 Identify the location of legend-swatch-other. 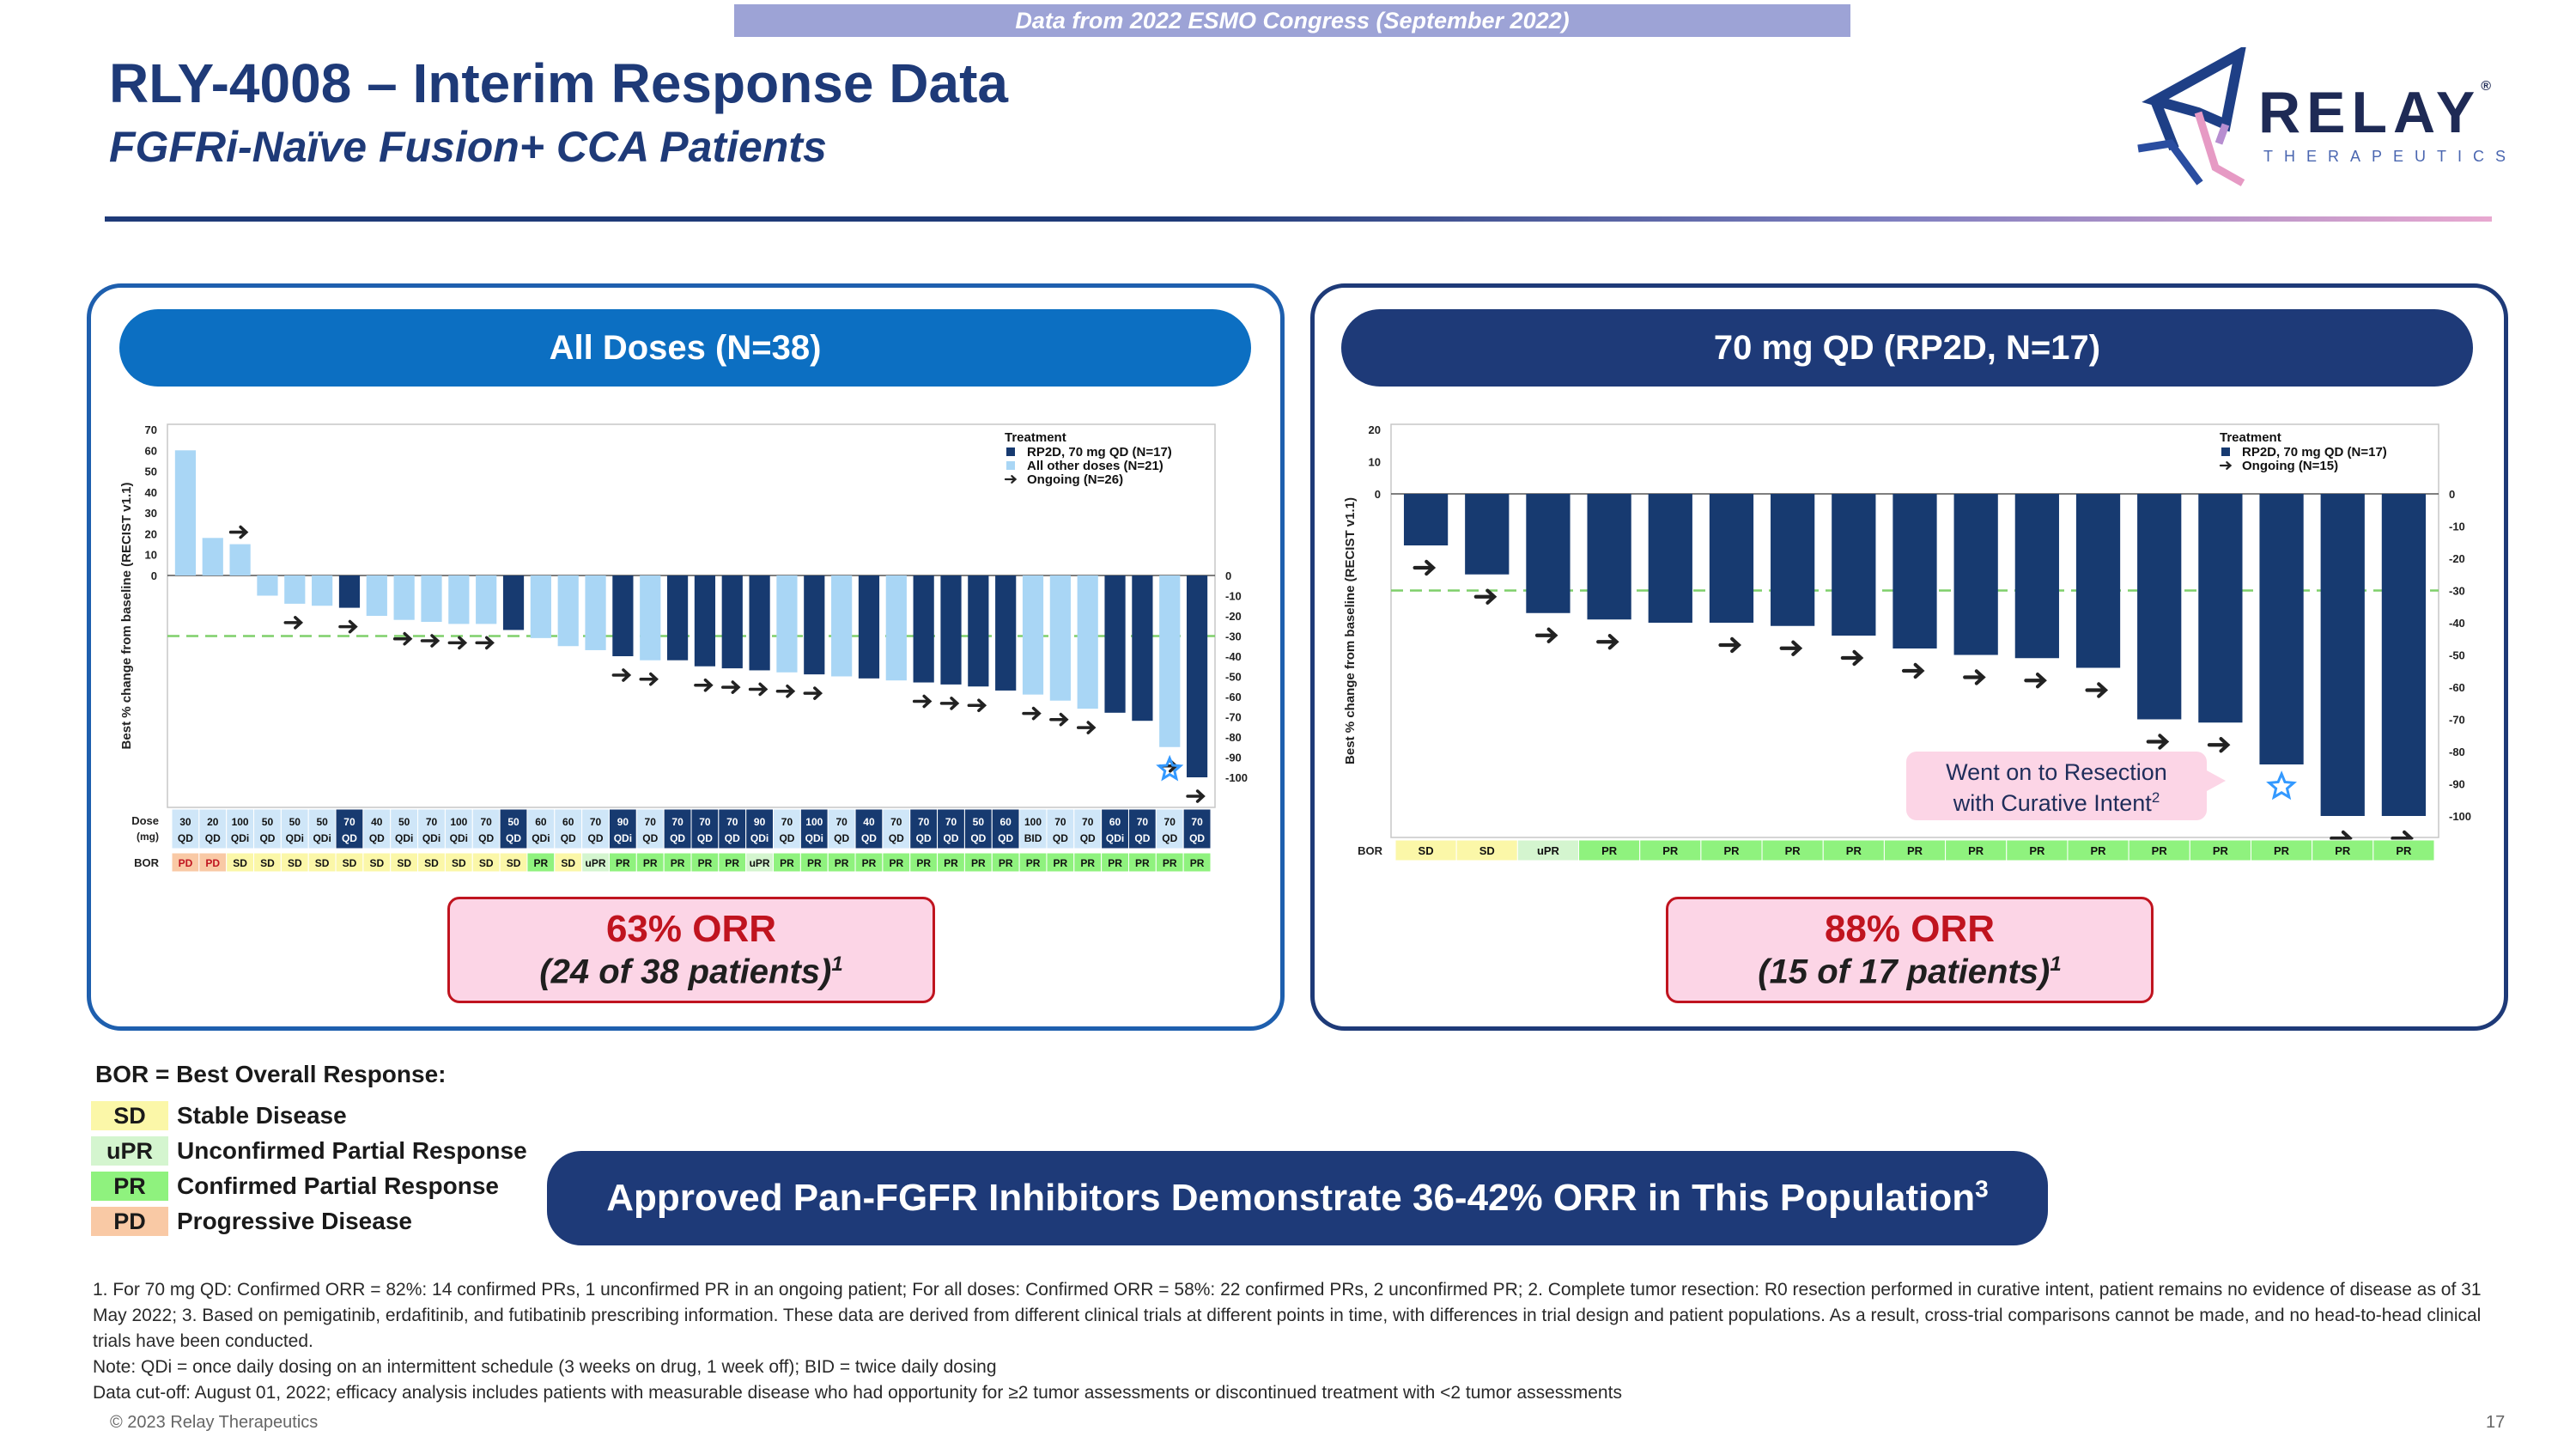
(1010, 466).